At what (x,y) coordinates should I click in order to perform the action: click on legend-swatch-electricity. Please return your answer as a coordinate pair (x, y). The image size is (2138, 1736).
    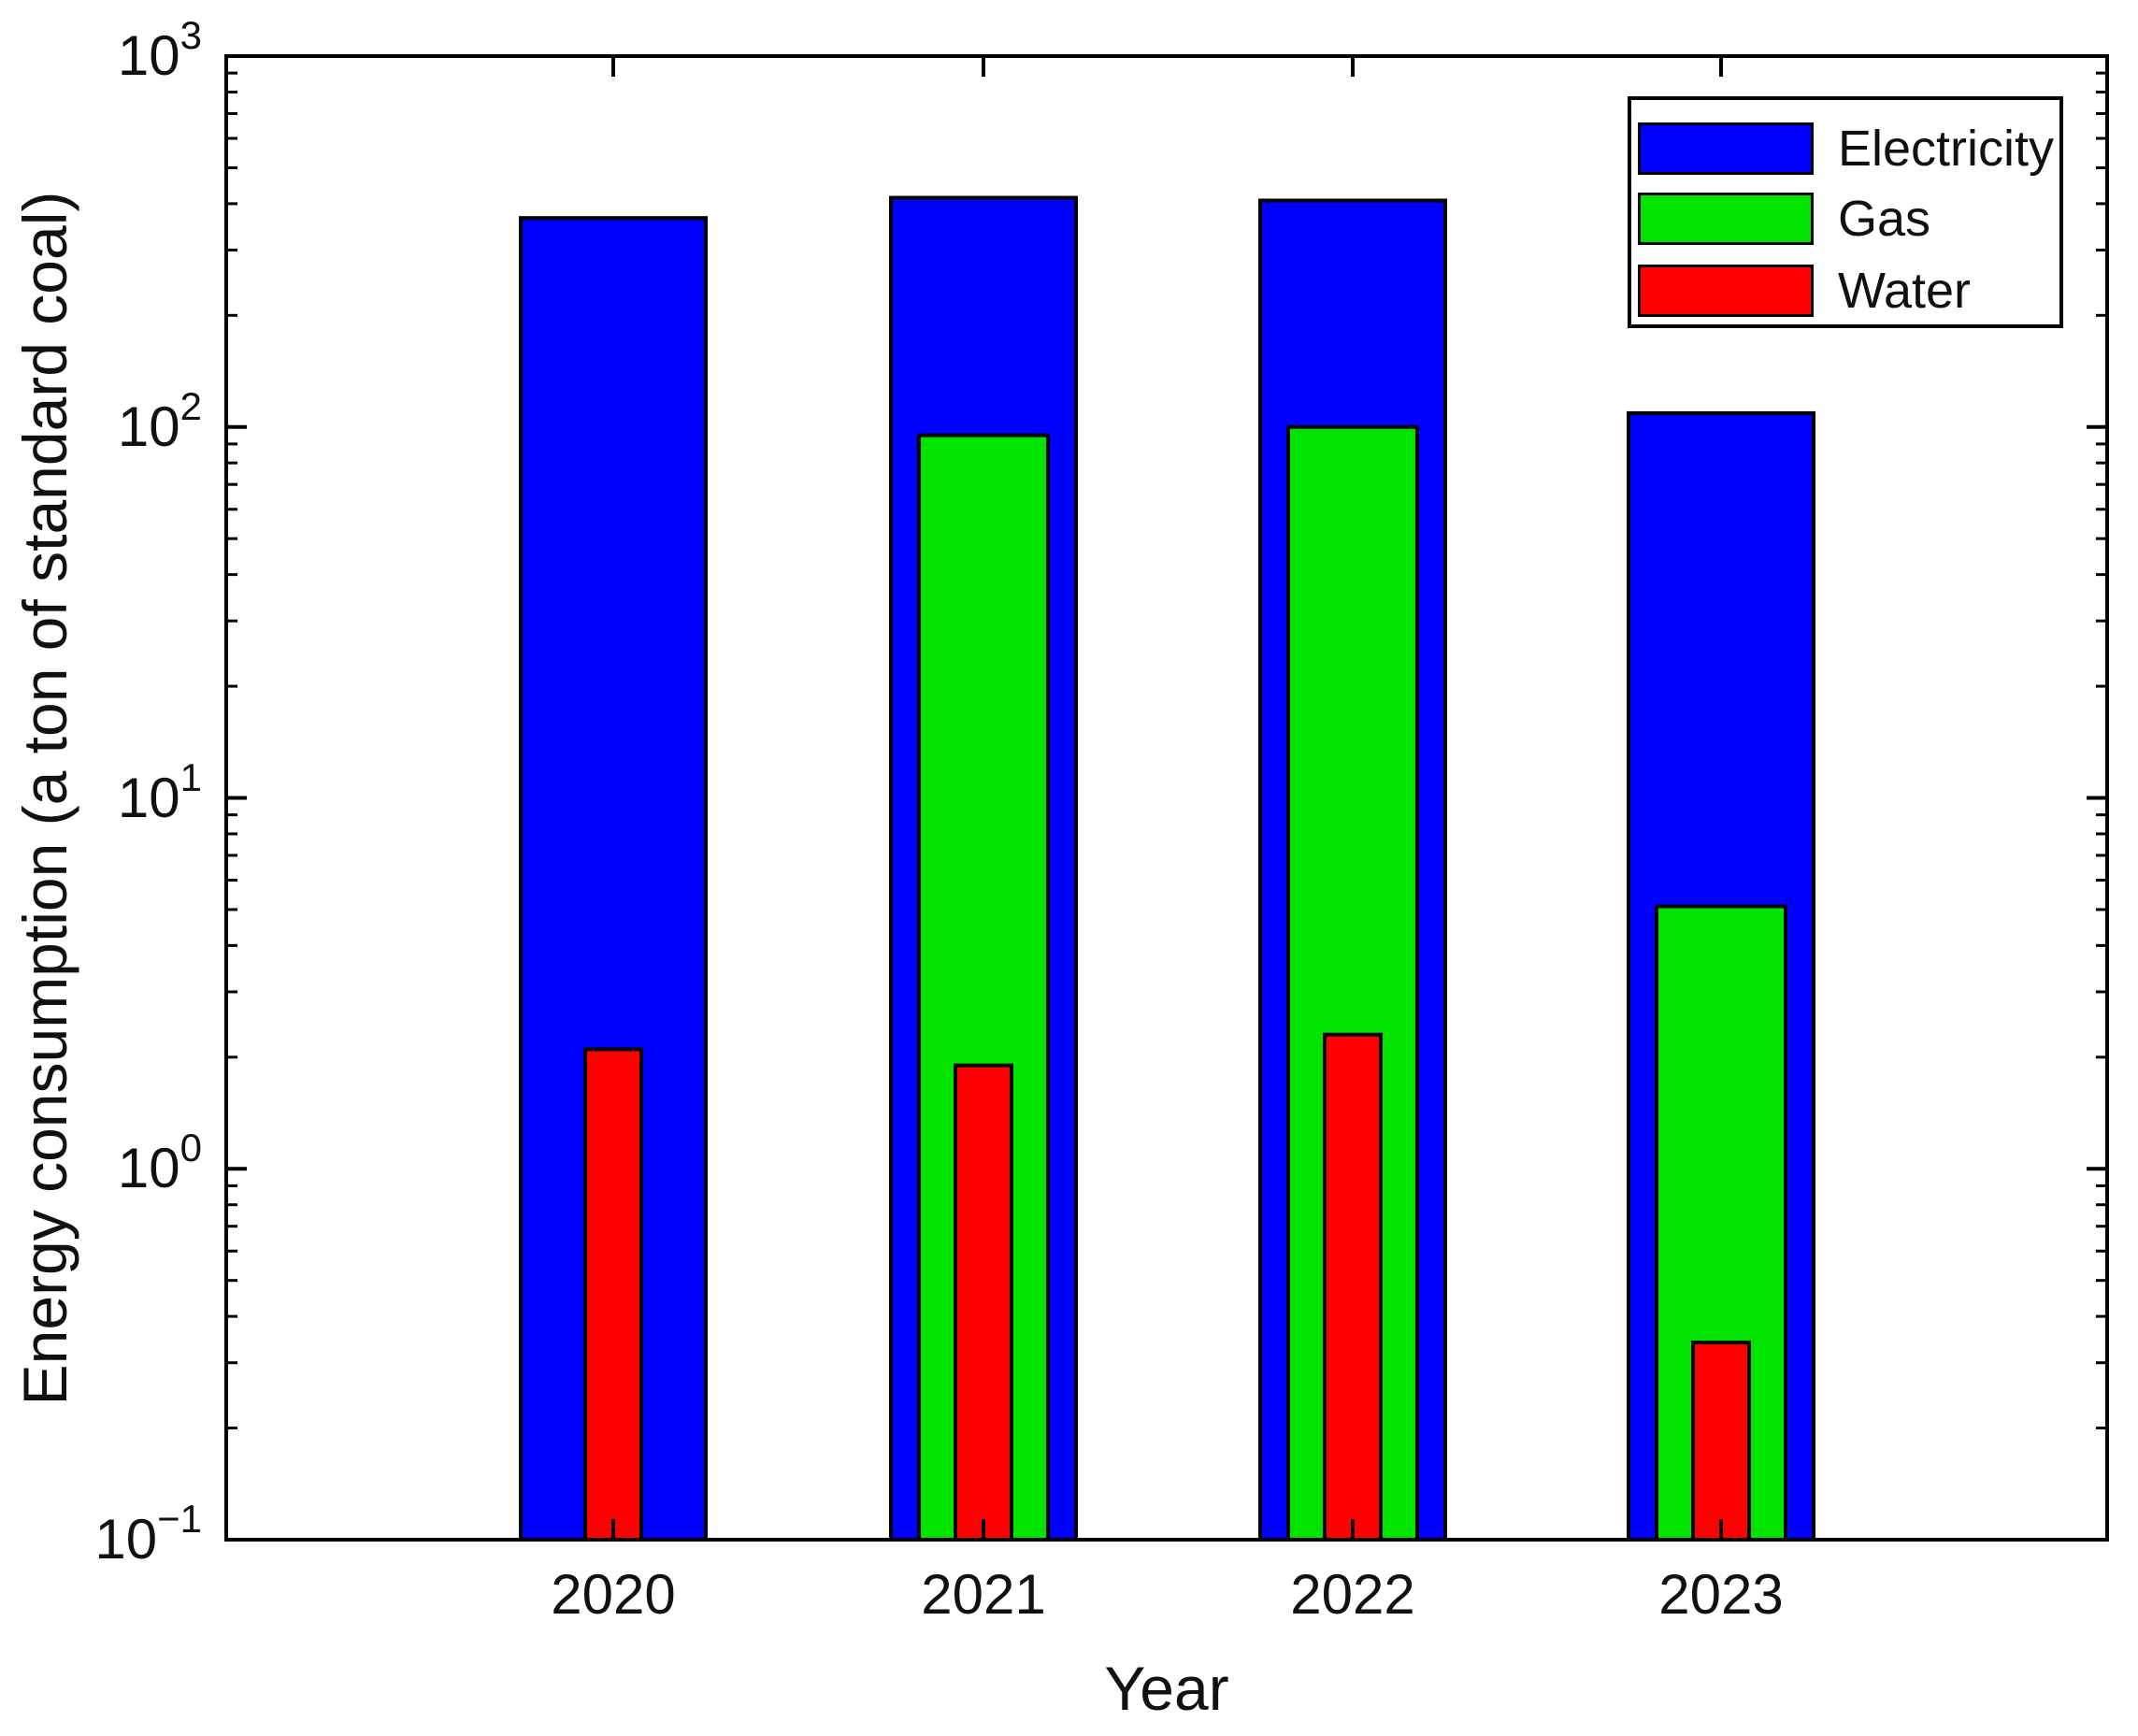
    Looking at the image, I should click on (1726, 148).